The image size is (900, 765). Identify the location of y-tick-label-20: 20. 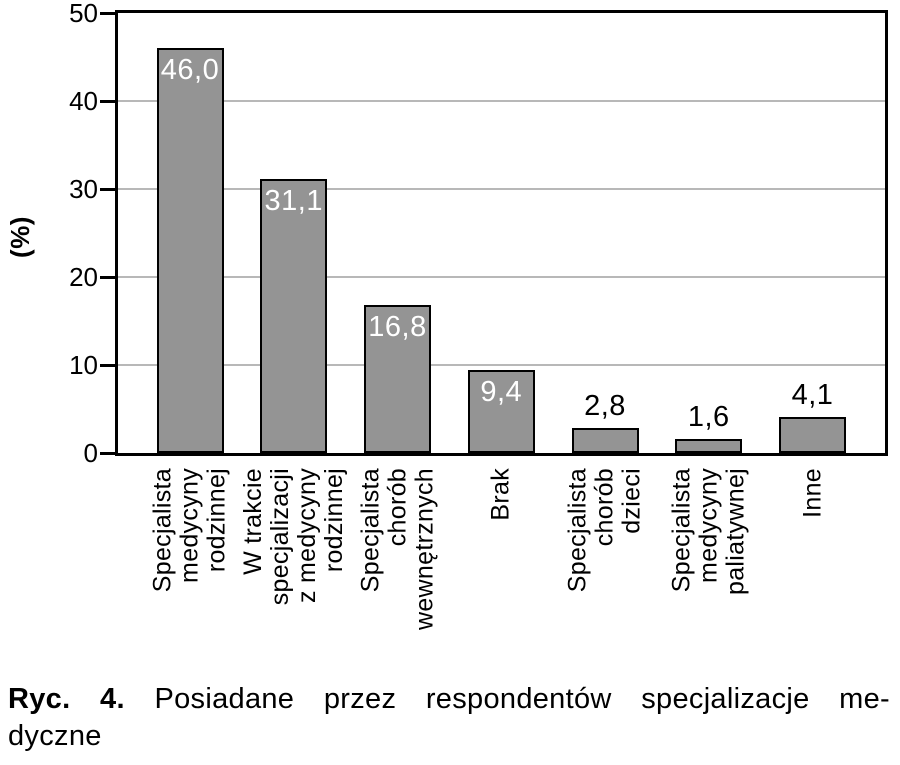
(83, 277).